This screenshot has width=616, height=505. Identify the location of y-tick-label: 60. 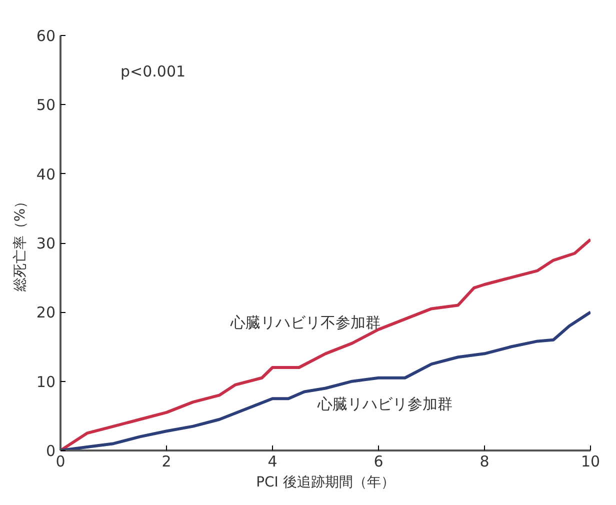
(46, 36).